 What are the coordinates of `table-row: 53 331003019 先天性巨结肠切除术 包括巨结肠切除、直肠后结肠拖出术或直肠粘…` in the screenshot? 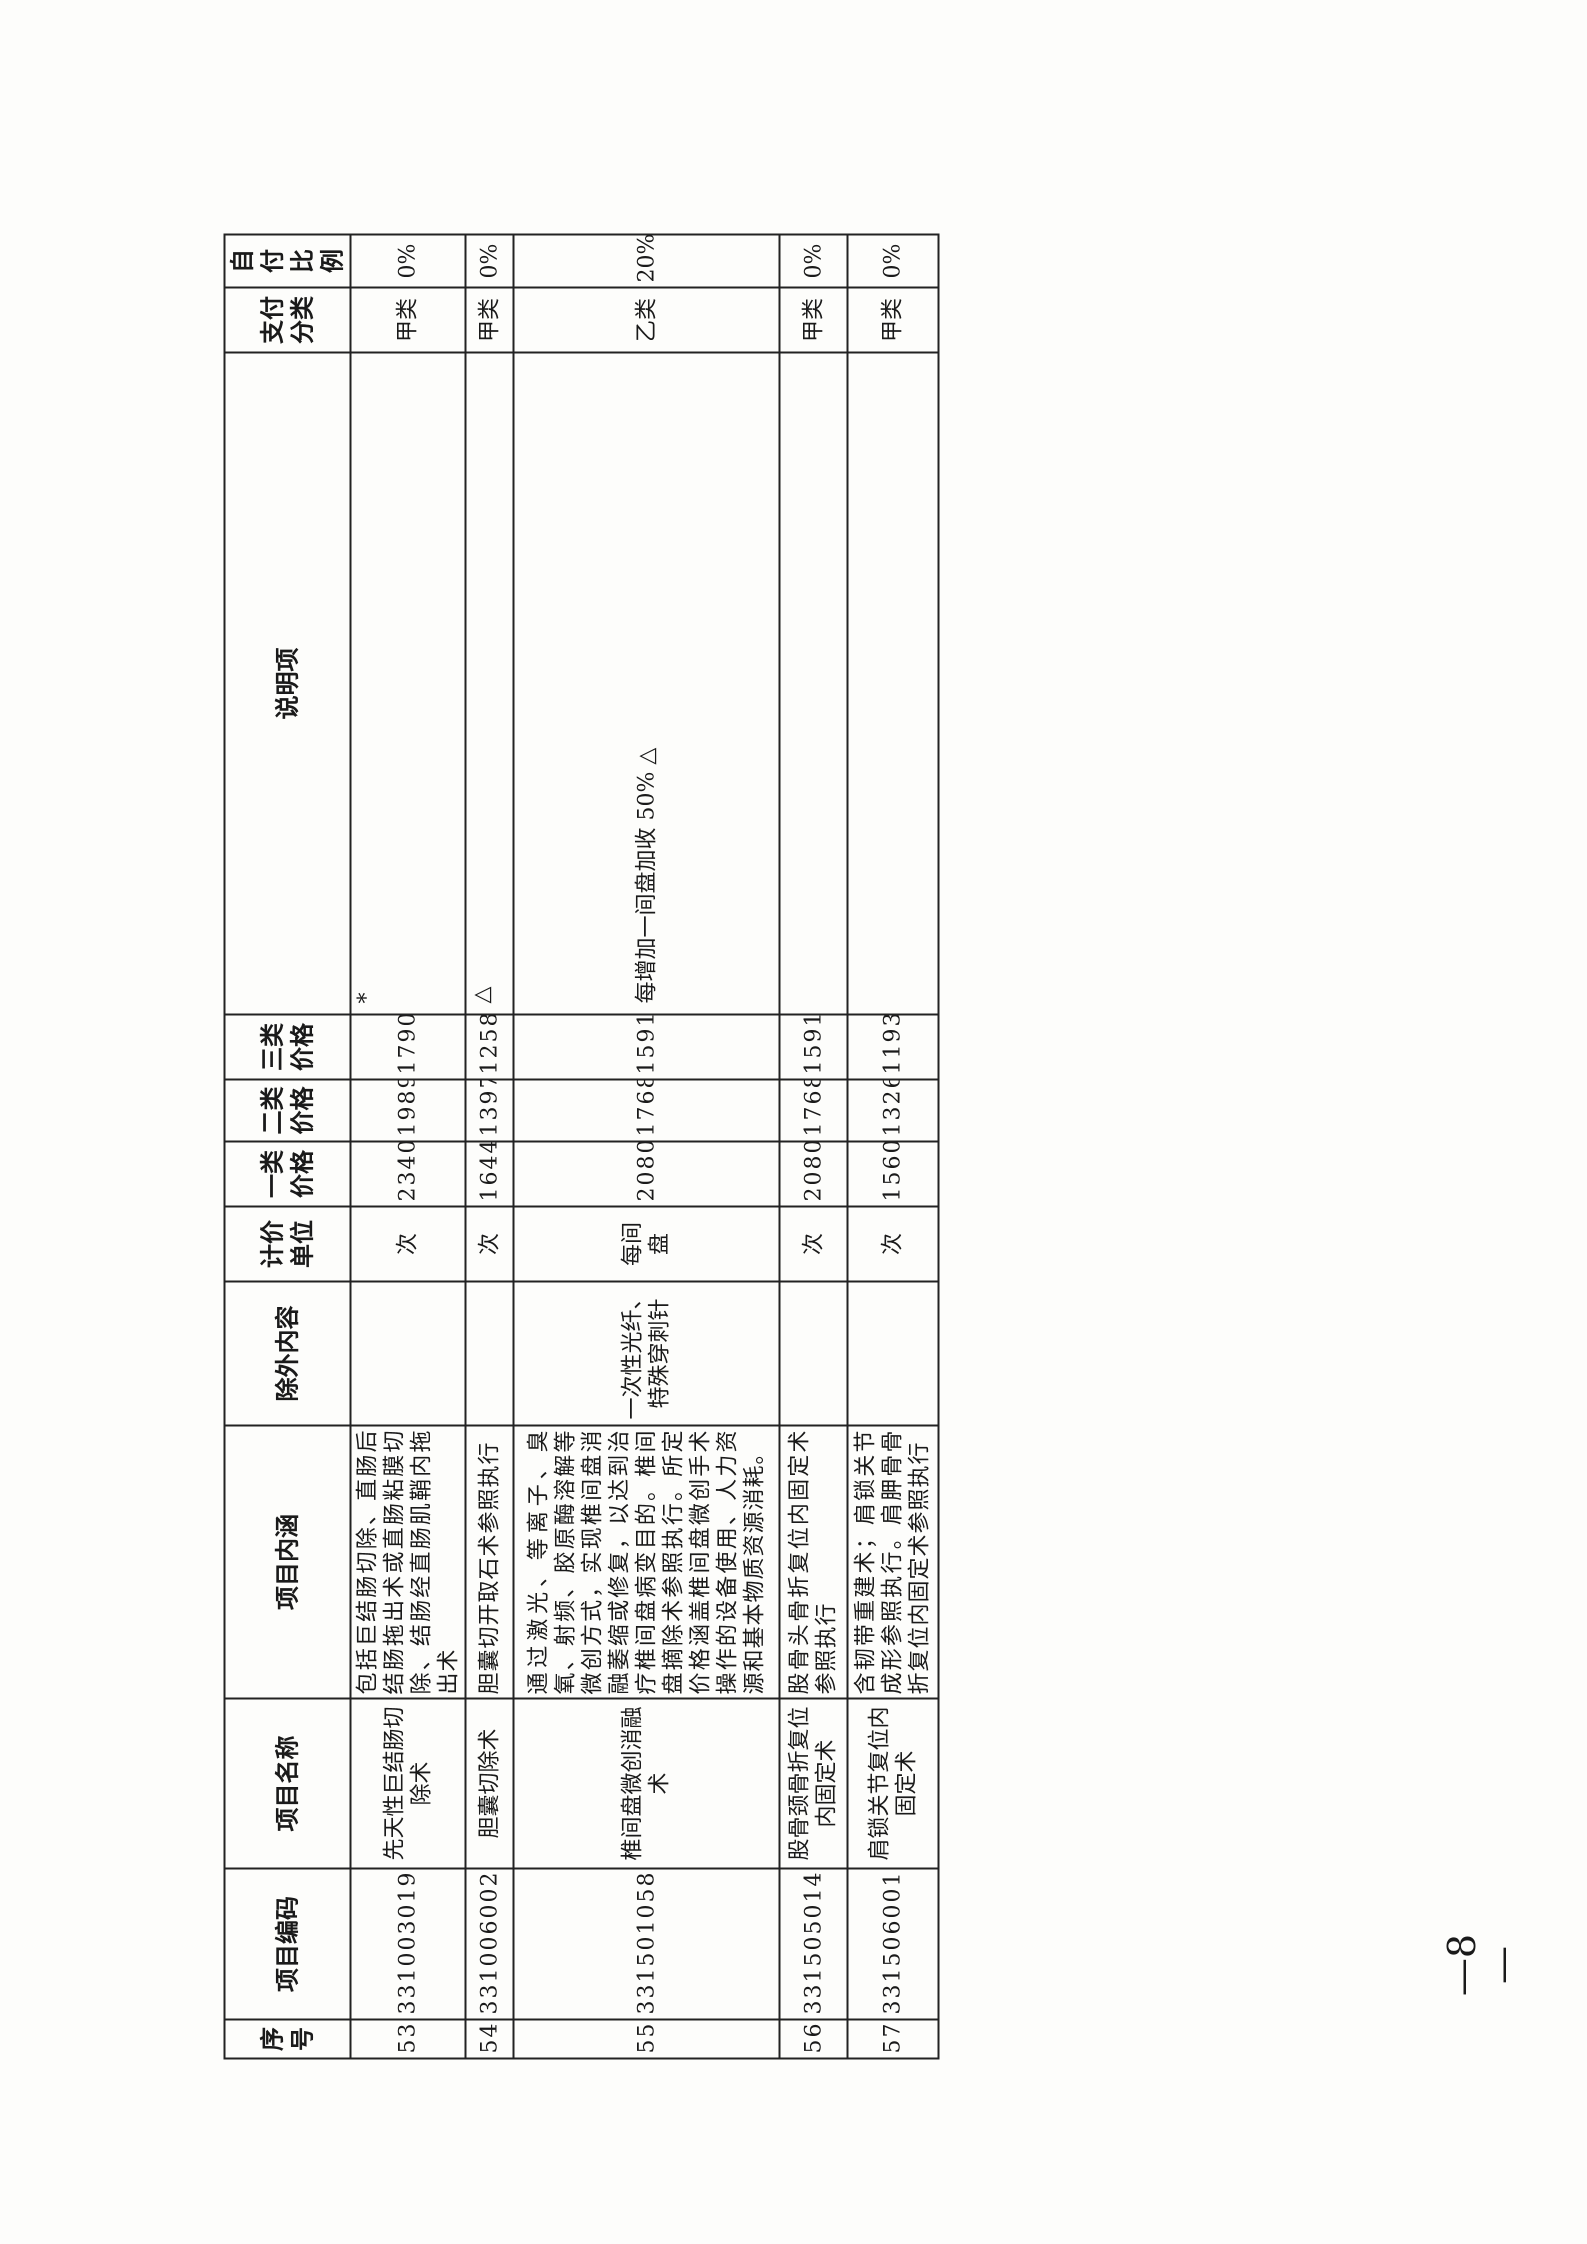 It's located at (408, 1146).